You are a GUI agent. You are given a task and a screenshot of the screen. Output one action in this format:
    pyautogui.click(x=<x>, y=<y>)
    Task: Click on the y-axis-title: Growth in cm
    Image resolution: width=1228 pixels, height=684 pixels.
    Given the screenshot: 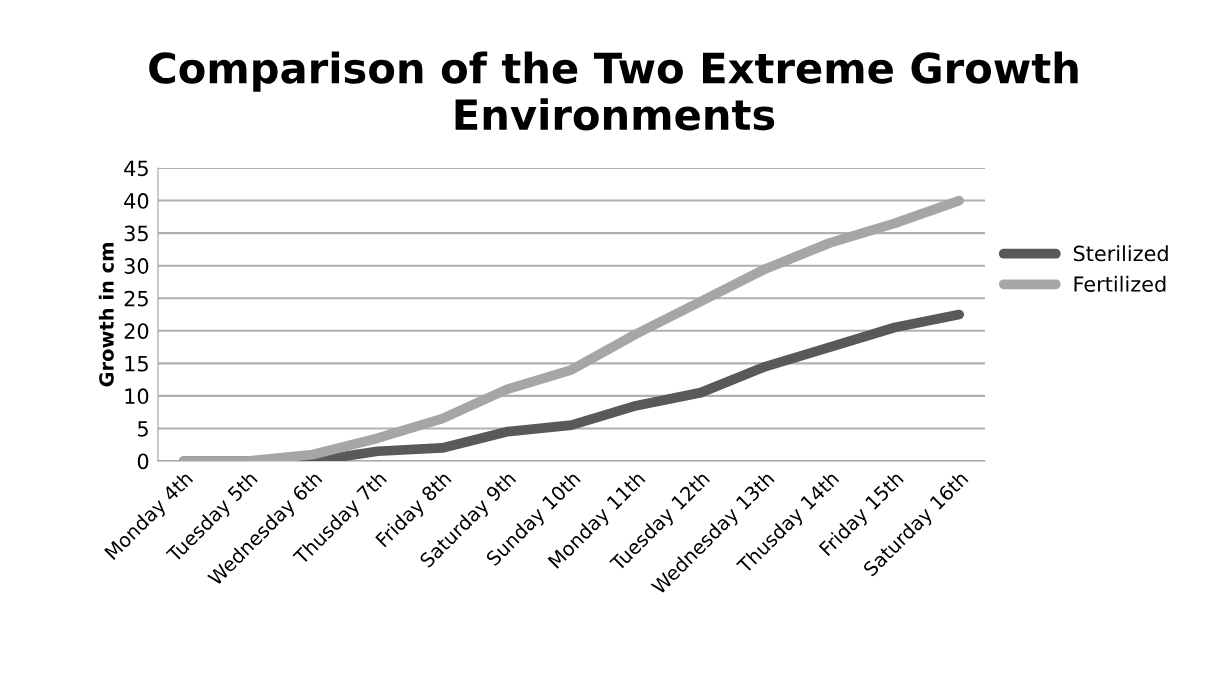 What is the action you would take?
    pyautogui.click(x=106, y=315)
    